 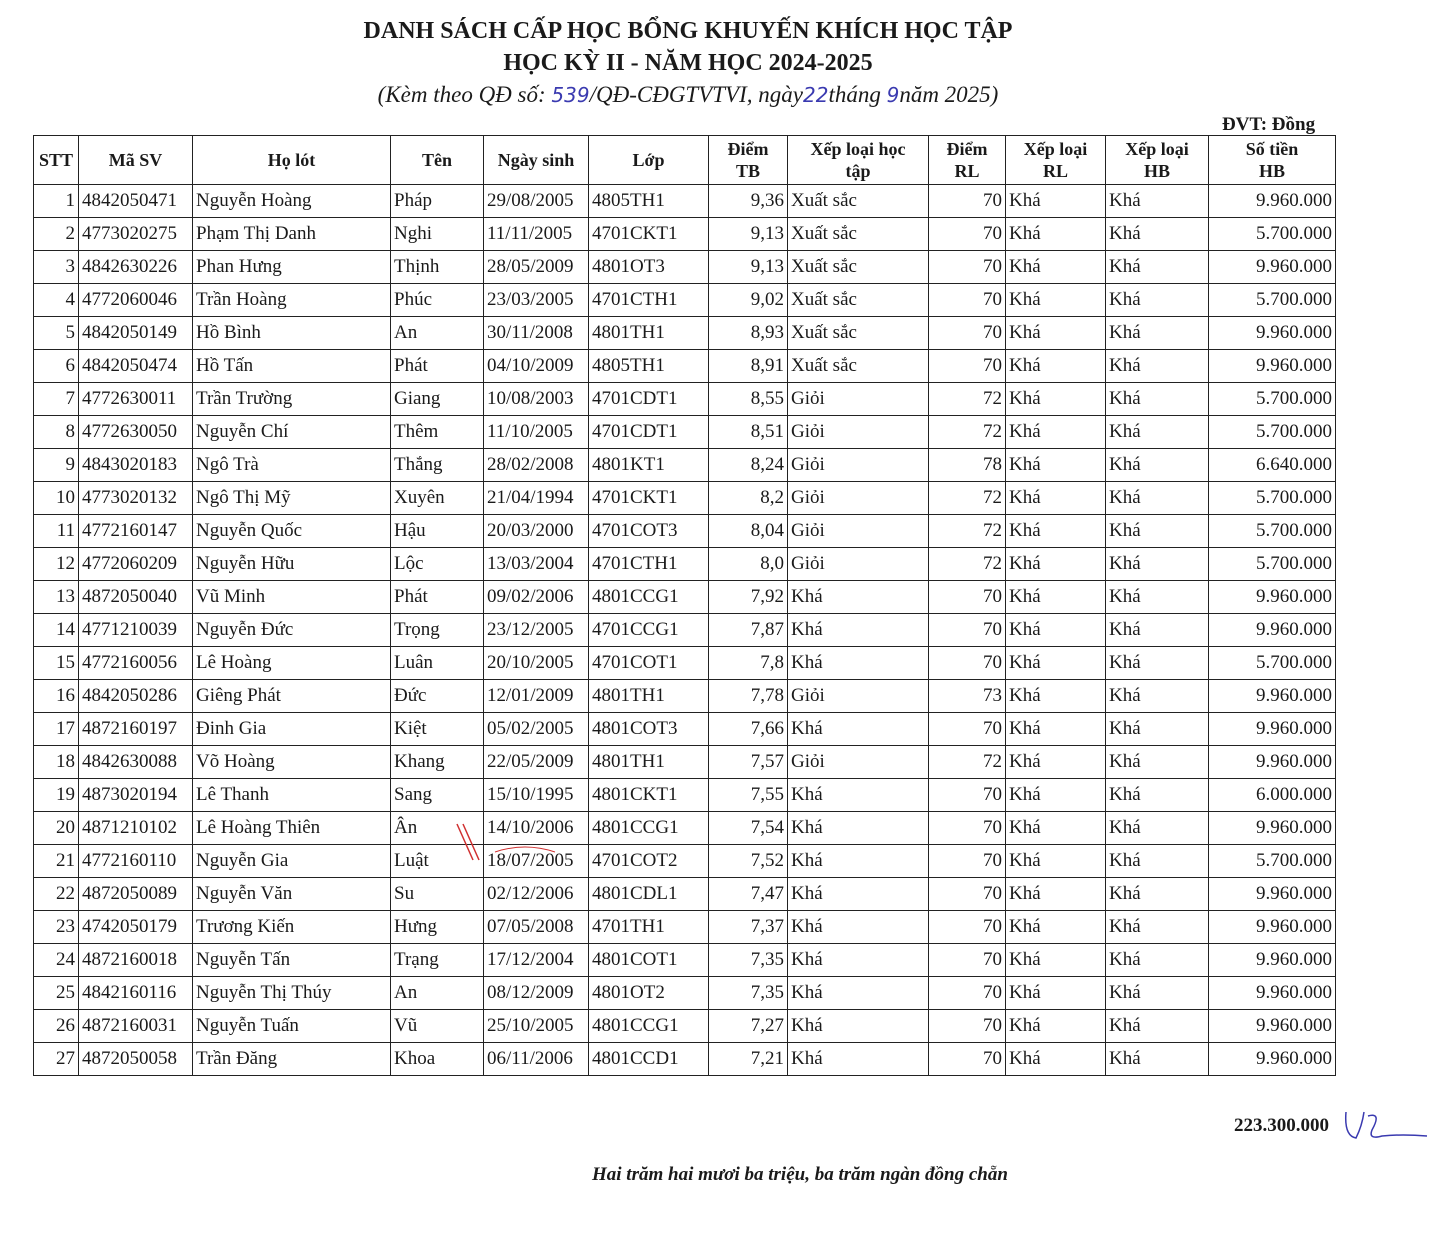 I want to click on cell-student-id: 4772160110, so click(x=135, y=861).